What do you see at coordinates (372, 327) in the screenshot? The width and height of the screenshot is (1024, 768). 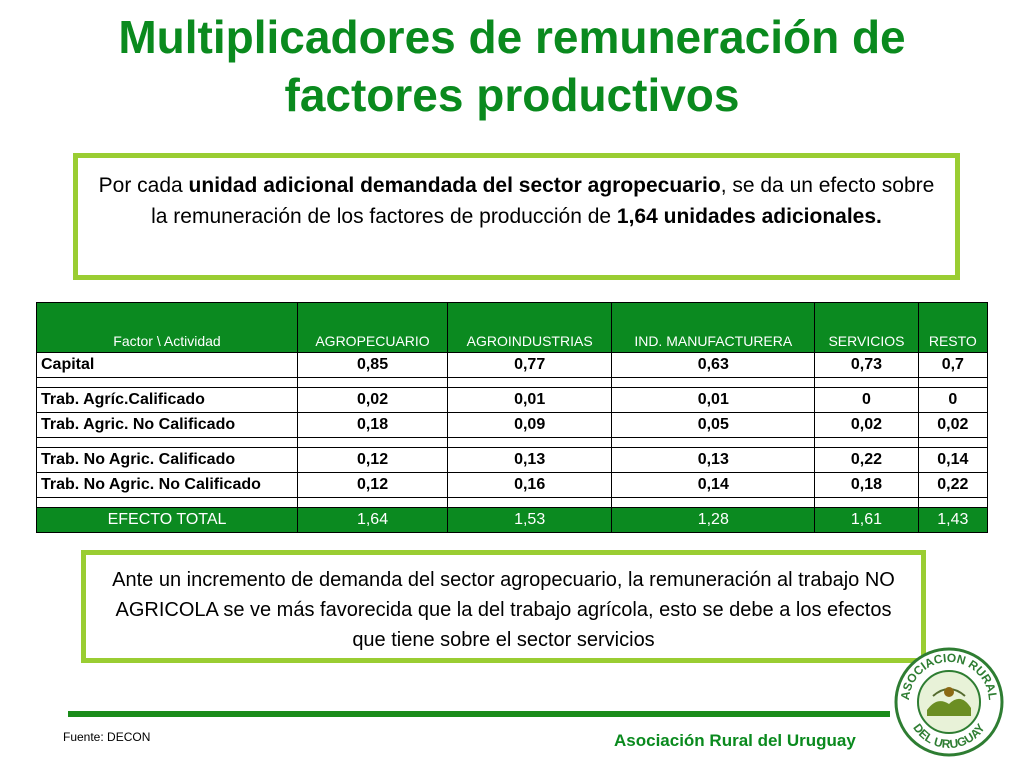 I see `header-agropecuario: AGROPECUARIO` at bounding box center [372, 327].